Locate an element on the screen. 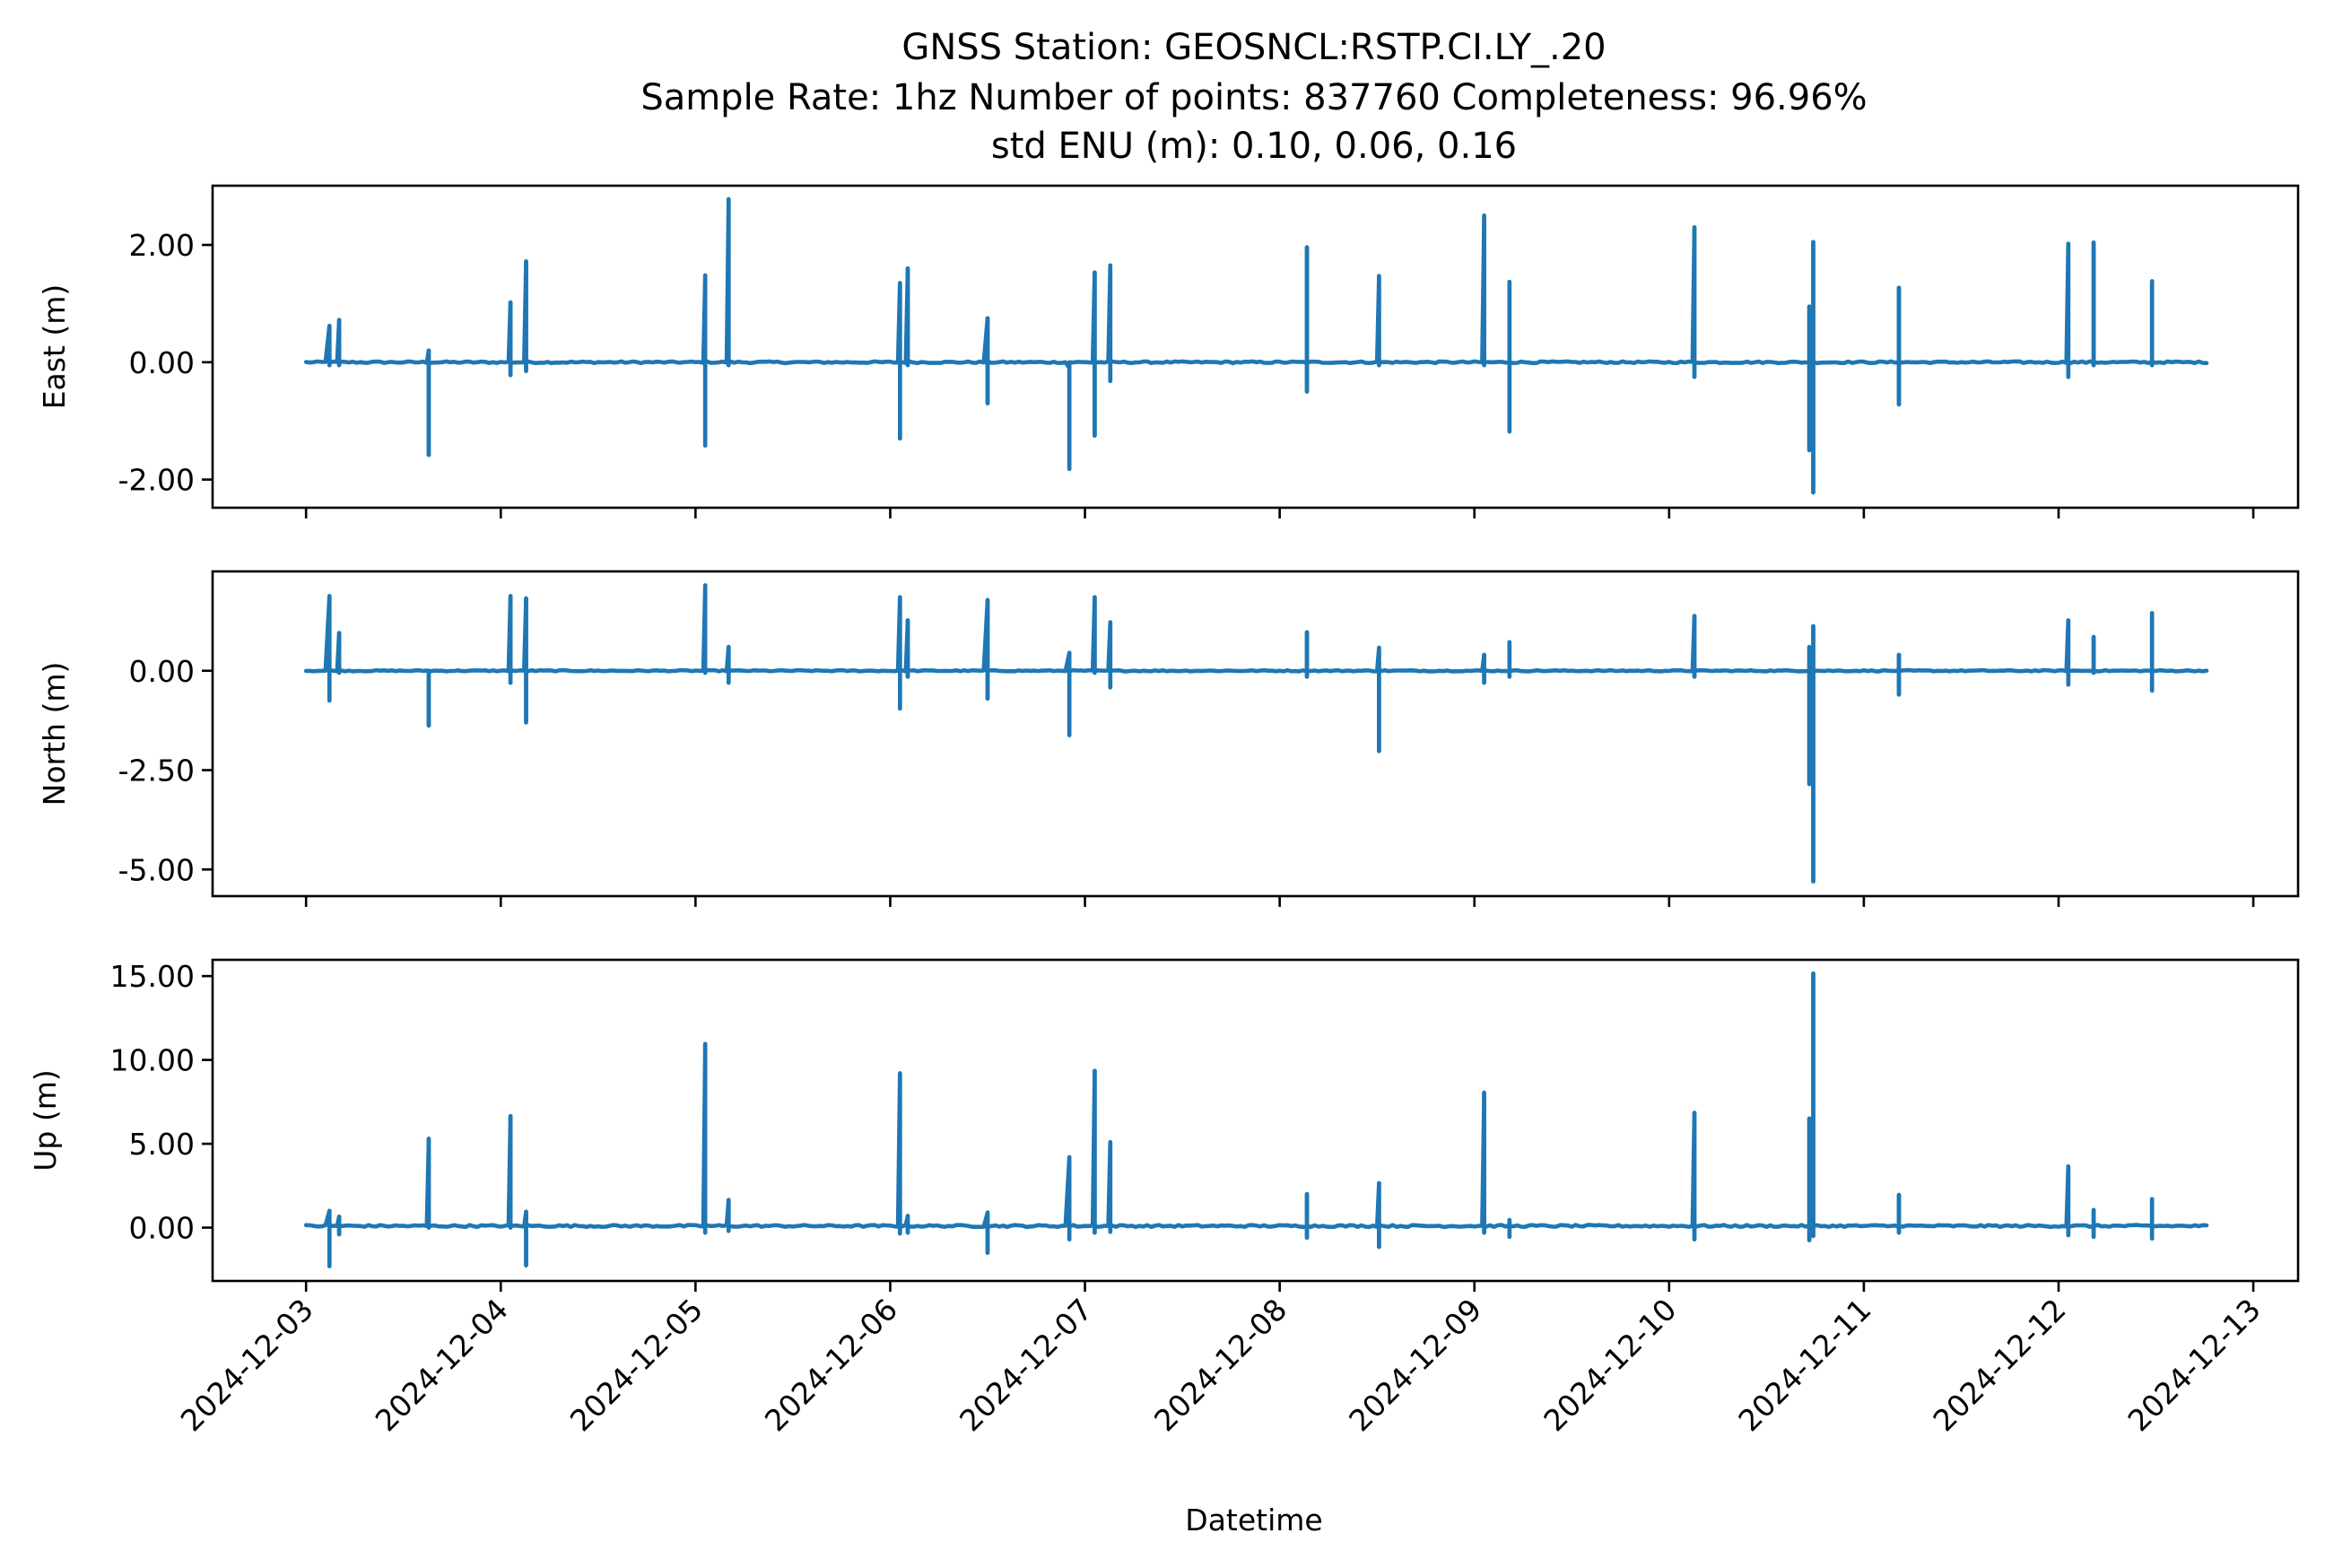 Image resolution: width=2325 pixels, height=1568 pixels. title-line-3: std ENU (m): 0.10, 0.06, 0.16 is located at coordinates (1254, 147).